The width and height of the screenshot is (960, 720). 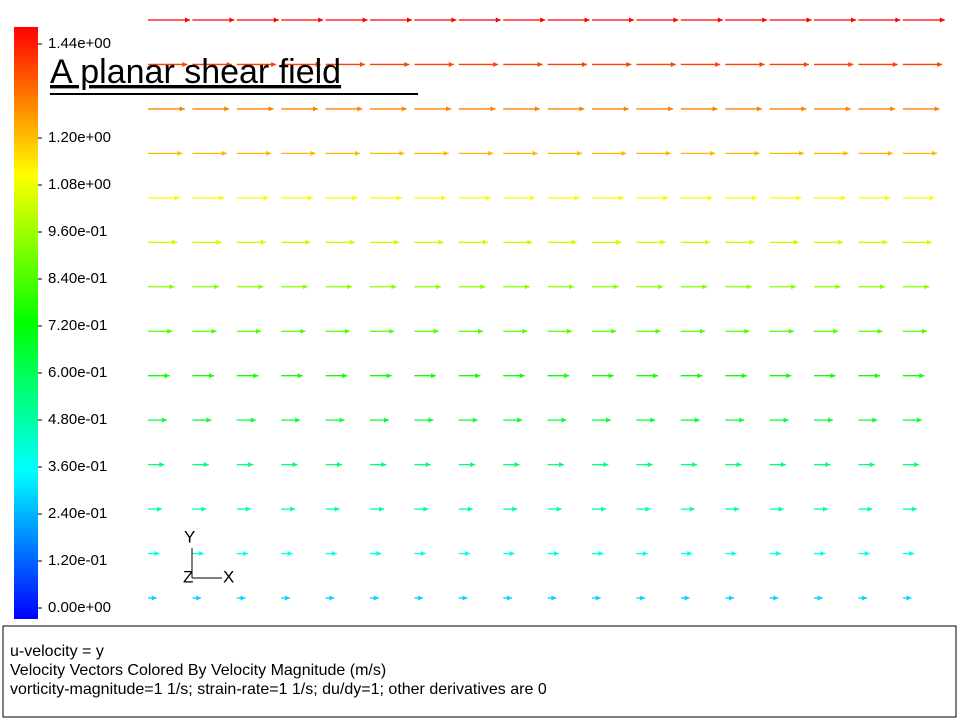 What do you see at coordinates (79, 184) in the screenshot?
I see `colorbar-tick-label: 1.08e+00` at bounding box center [79, 184].